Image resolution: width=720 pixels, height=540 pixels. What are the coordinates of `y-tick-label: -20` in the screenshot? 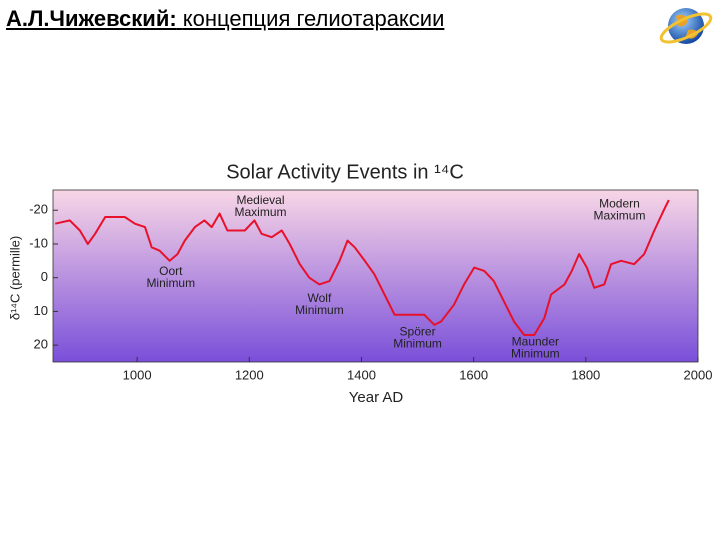 It's located at (38, 209).